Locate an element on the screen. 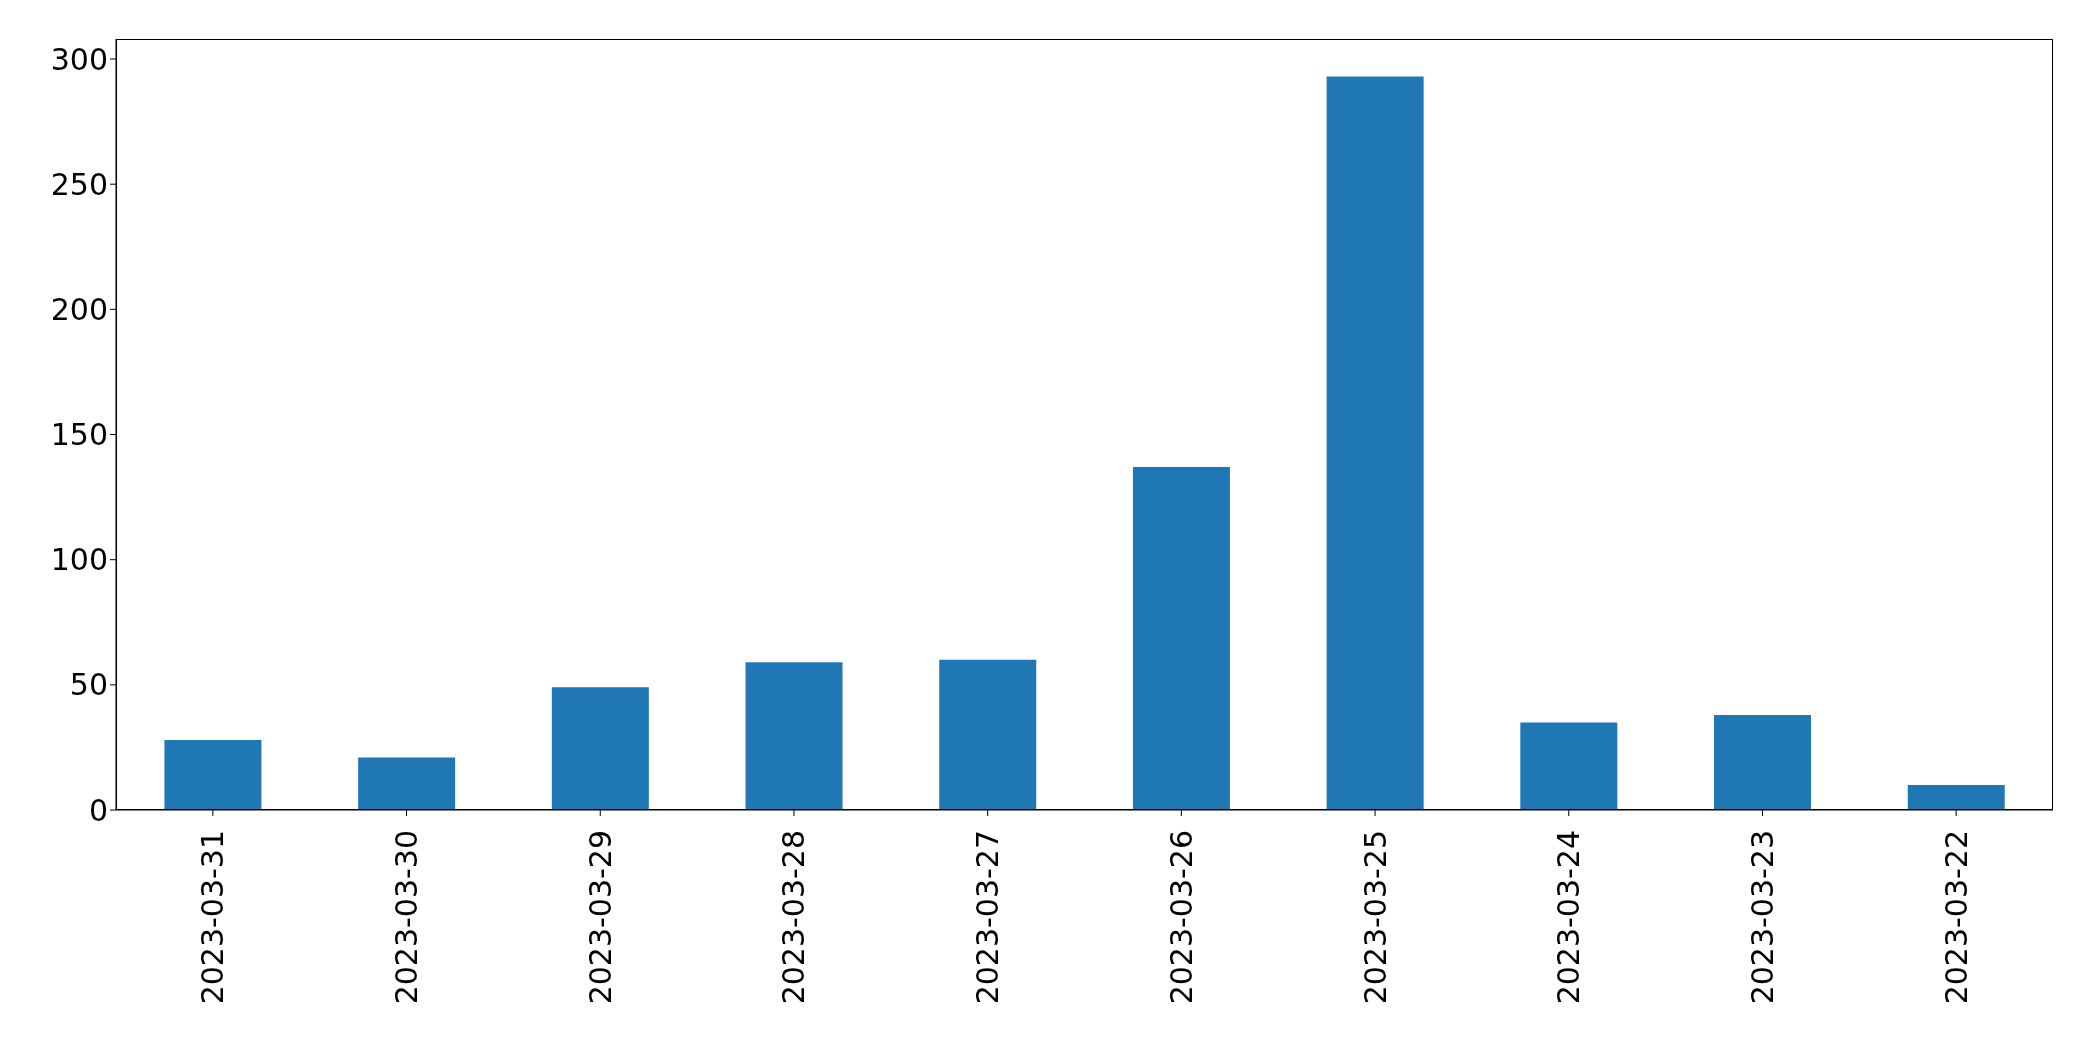 The image size is (2093, 1061). y-tick-label: 300 is located at coordinates (79, 59).